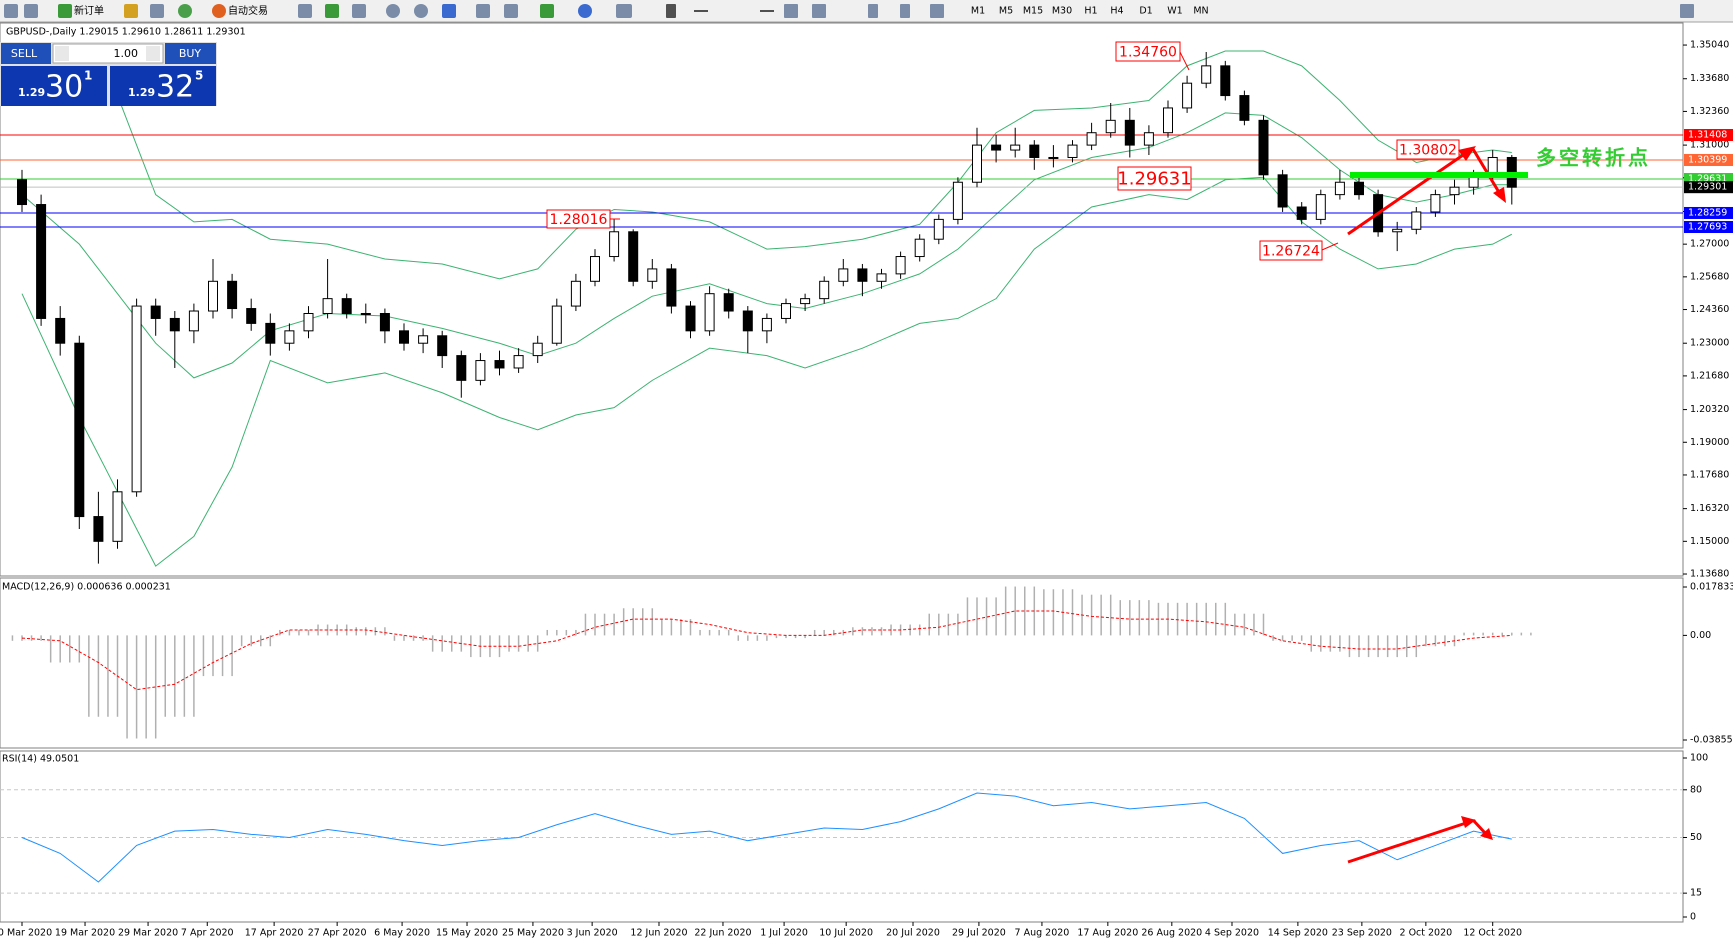 The height and width of the screenshot is (941, 1733). I want to click on toolbar-button-label: 新订单, so click(89, 10).